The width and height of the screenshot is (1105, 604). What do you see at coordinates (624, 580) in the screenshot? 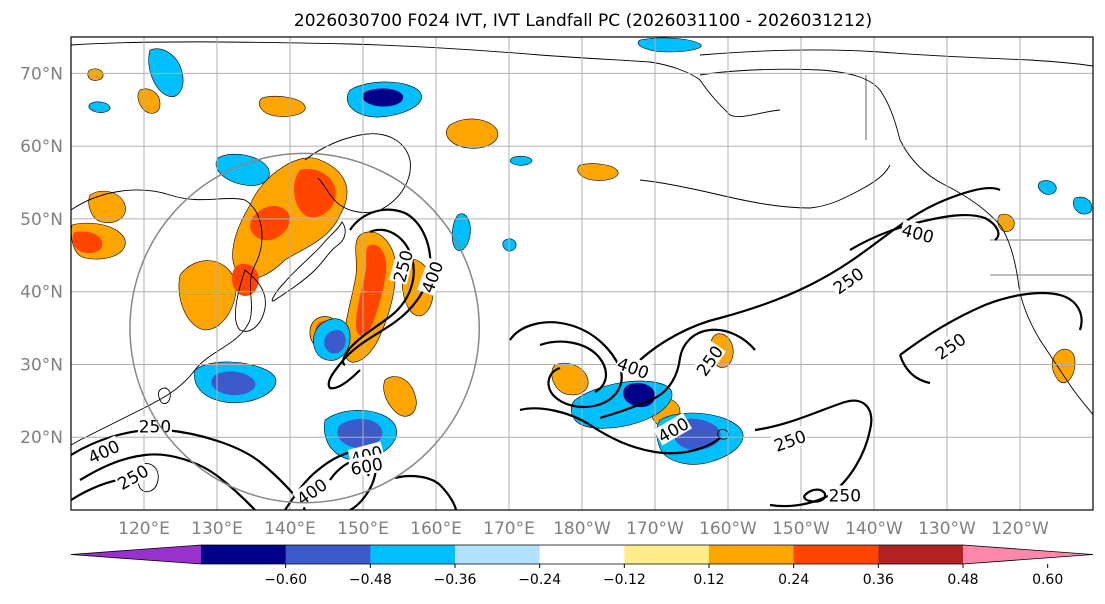
I see `colorbar-tick-label: −0.12` at bounding box center [624, 580].